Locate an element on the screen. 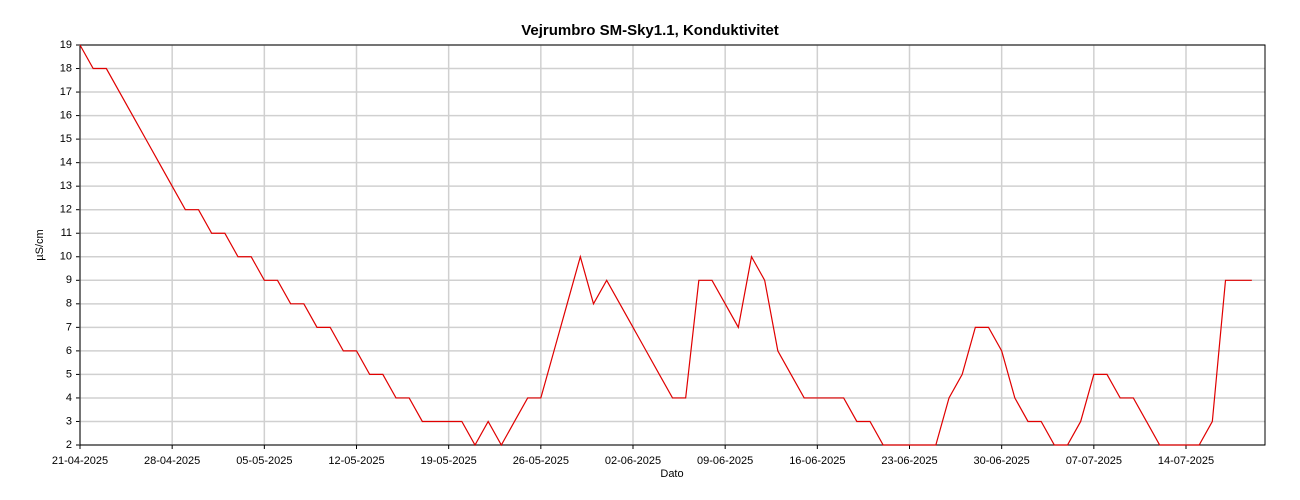 Image resolution: width=1300 pixels, height=500 pixels. y-tick-label: 6 is located at coordinates (69, 351).